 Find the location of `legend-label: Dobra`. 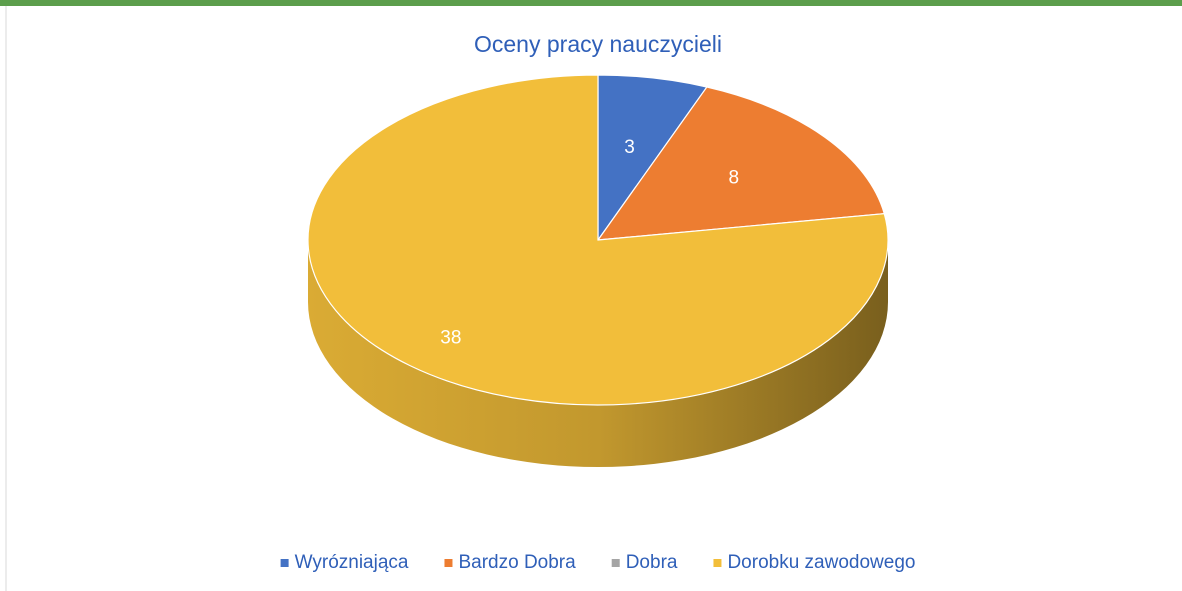

legend-label: Dobra is located at coordinates (652, 562).